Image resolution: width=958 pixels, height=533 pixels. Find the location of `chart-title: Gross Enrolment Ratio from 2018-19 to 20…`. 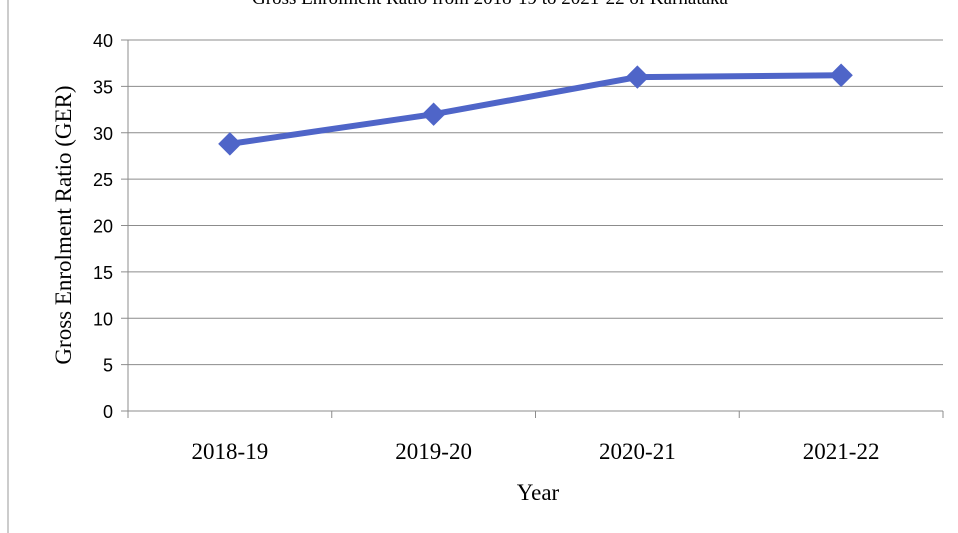

chart-title: Gross Enrolment Ratio from 2018-19 to 20… is located at coordinates (490, 4).